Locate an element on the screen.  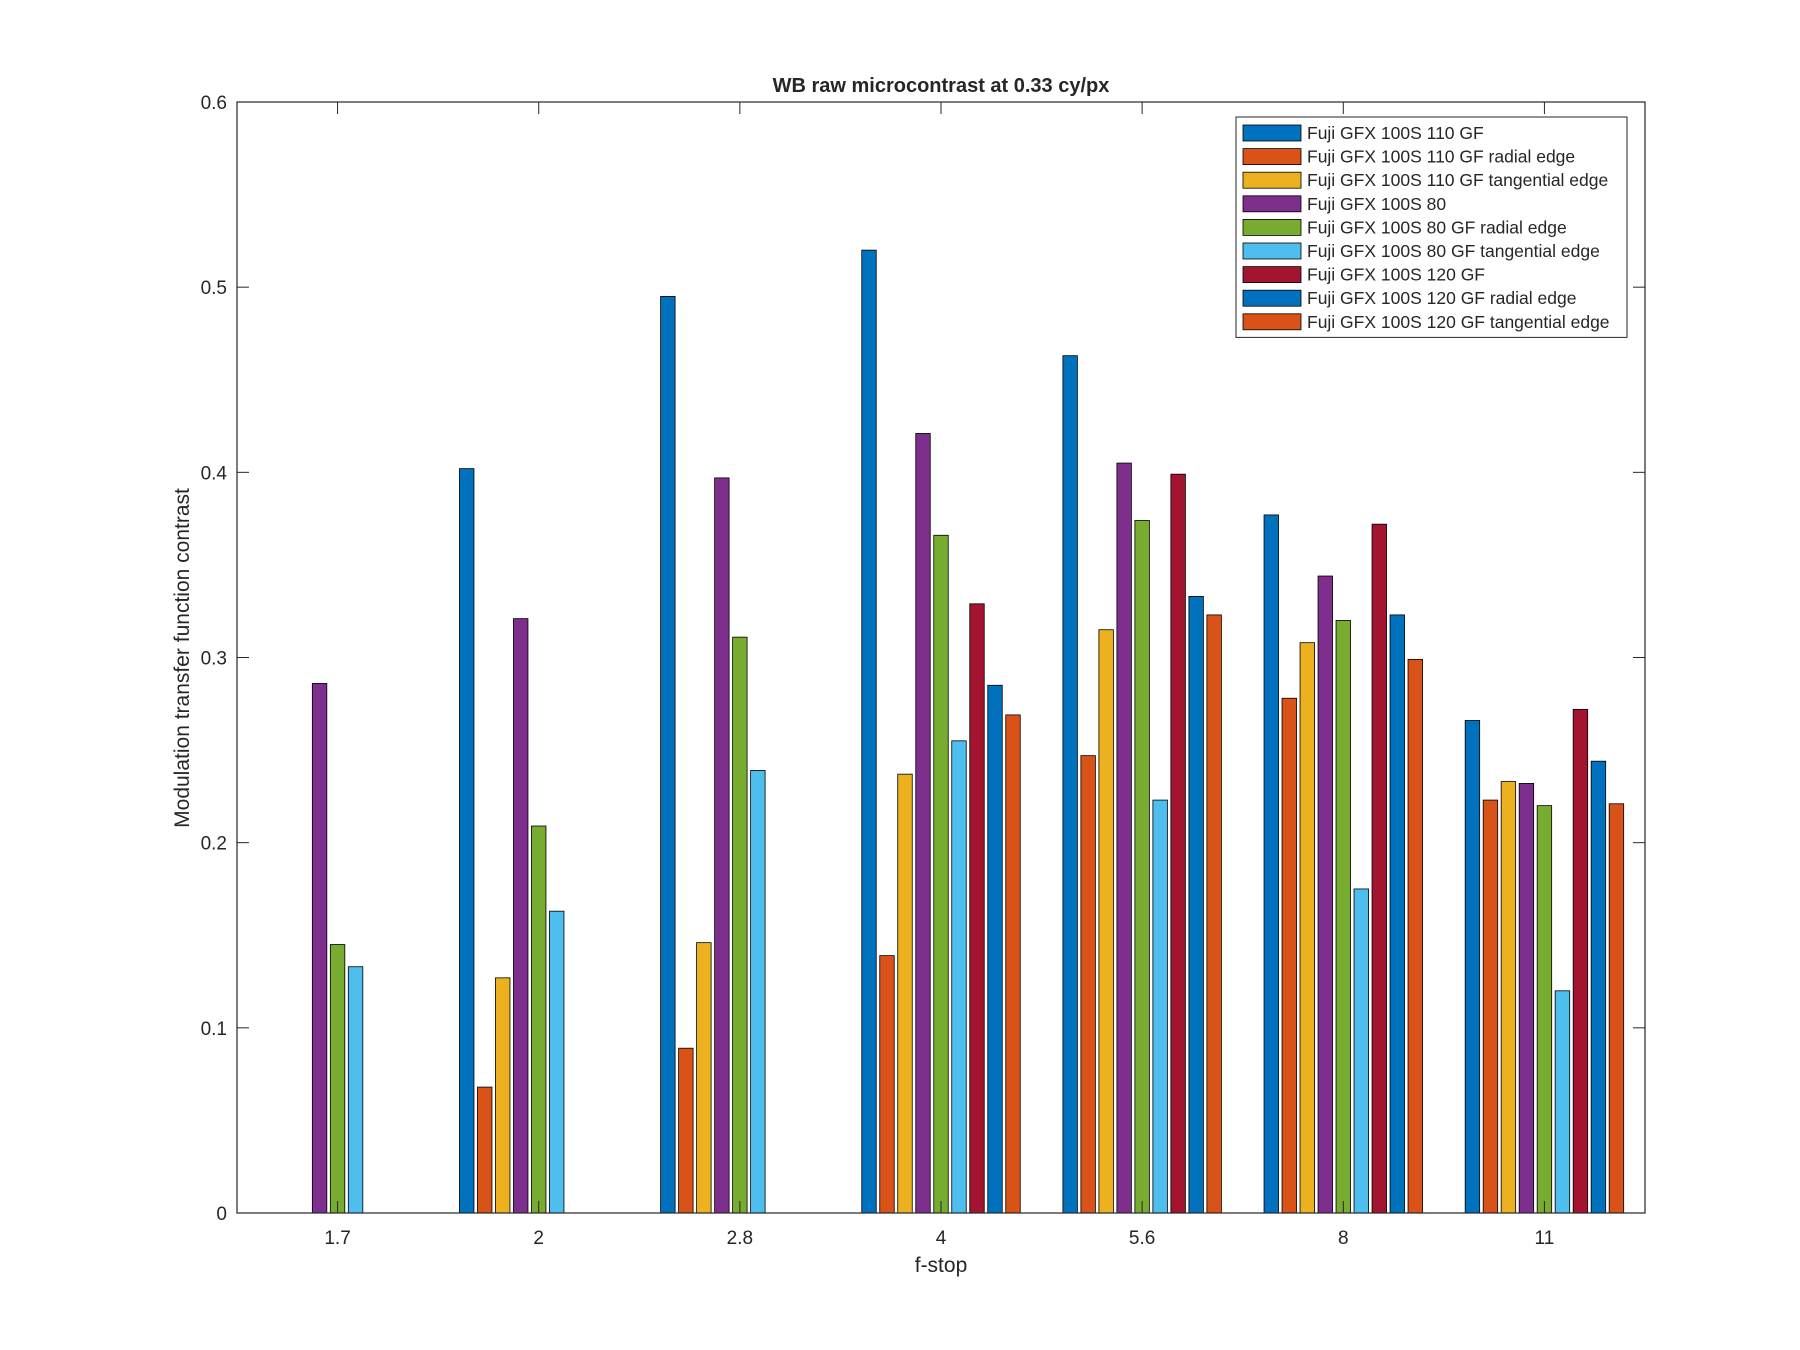
y-tick-label: 0.6 is located at coordinates (214, 103).